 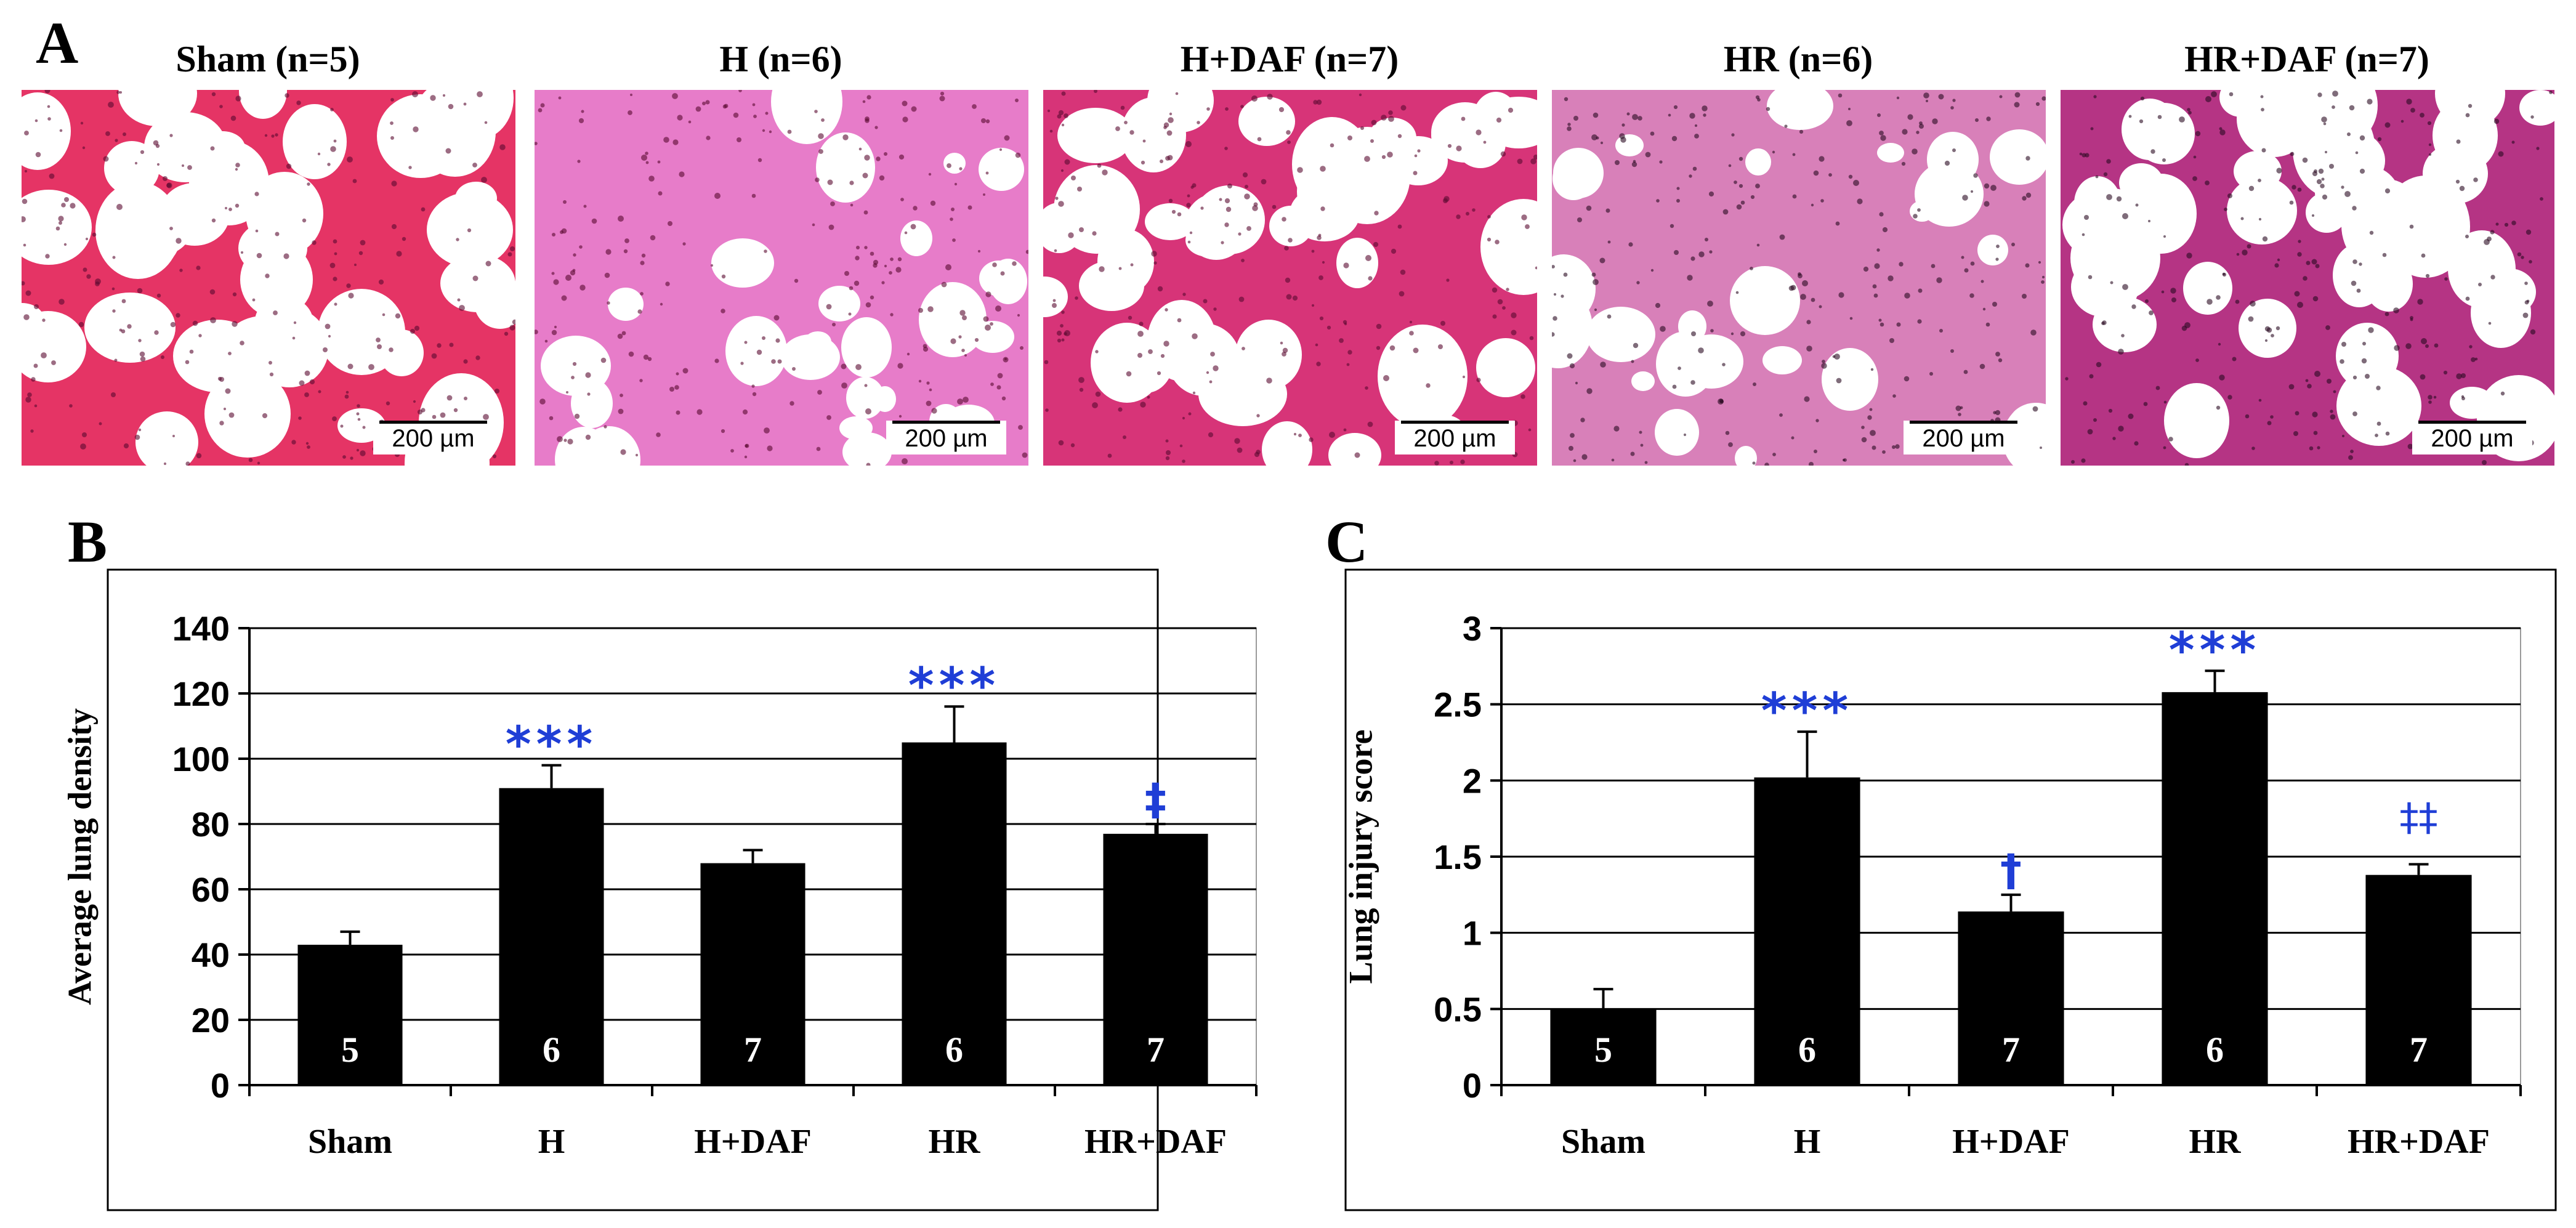 What do you see at coordinates (1458, 705) in the screenshot?
I see `y-tick-label: 2.5` at bounding box center [1458, 705].